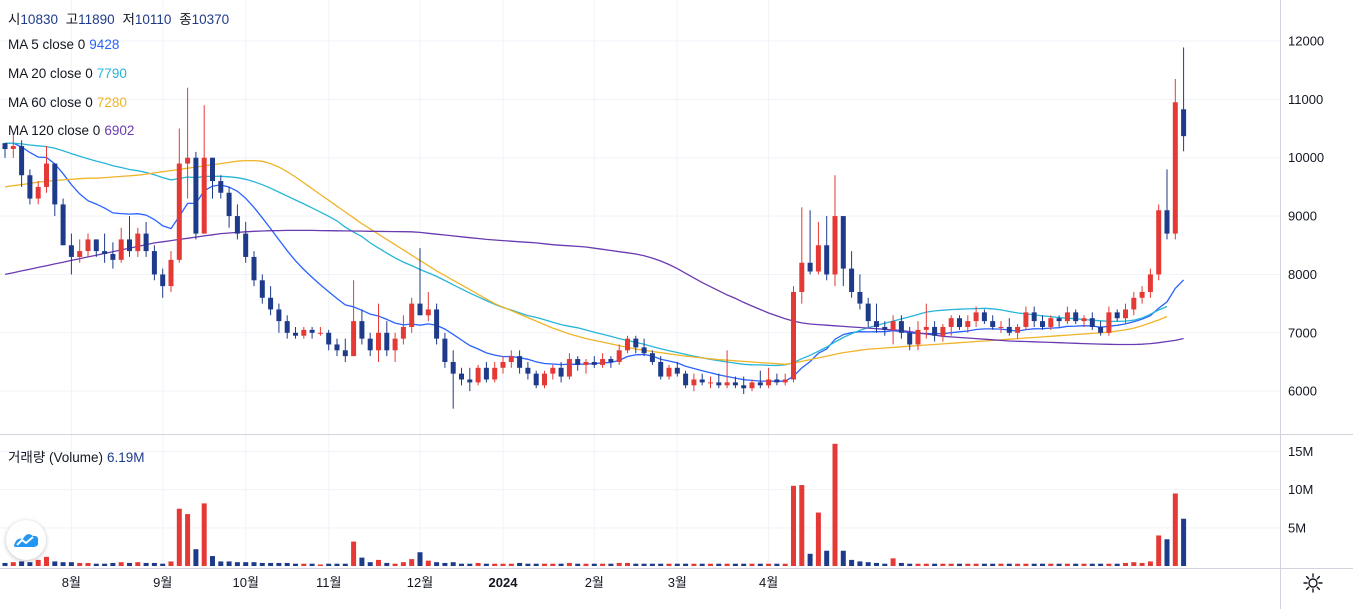  Describe the element at coordinates (26, 540) in the screenshot. I see `tradingview-logo` at that location.